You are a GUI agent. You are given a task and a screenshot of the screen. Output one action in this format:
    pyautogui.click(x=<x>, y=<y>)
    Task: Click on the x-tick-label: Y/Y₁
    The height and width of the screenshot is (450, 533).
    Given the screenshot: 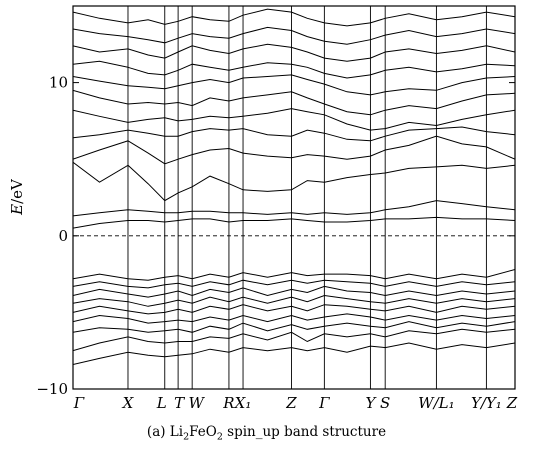 What is the action you would take?
    pyautogui.click(x=486, y=403)
    